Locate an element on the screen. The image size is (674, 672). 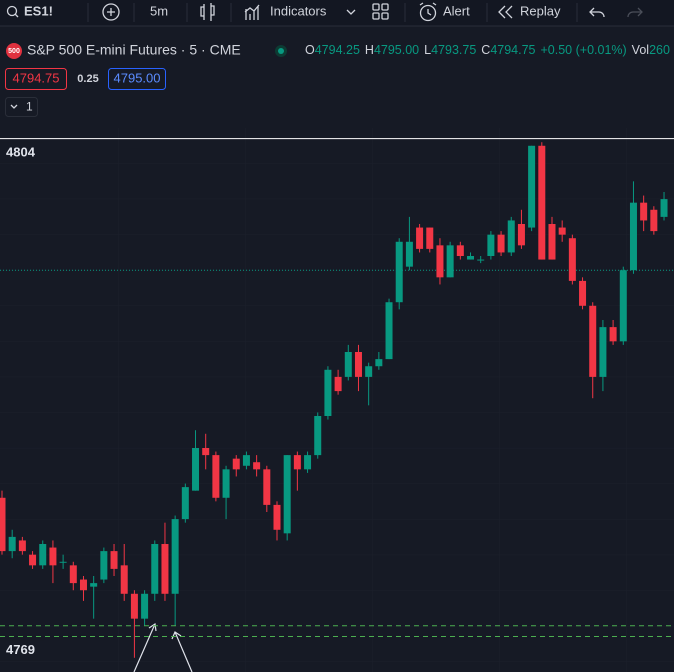
alert-button: Alert is located at coordinates (444, 12).